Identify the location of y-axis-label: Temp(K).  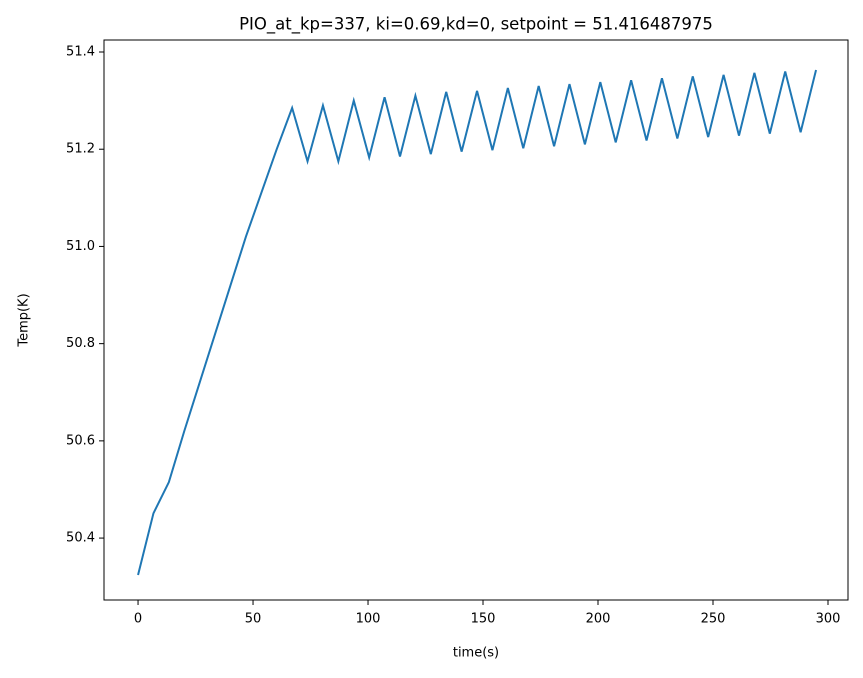
(24, 320).